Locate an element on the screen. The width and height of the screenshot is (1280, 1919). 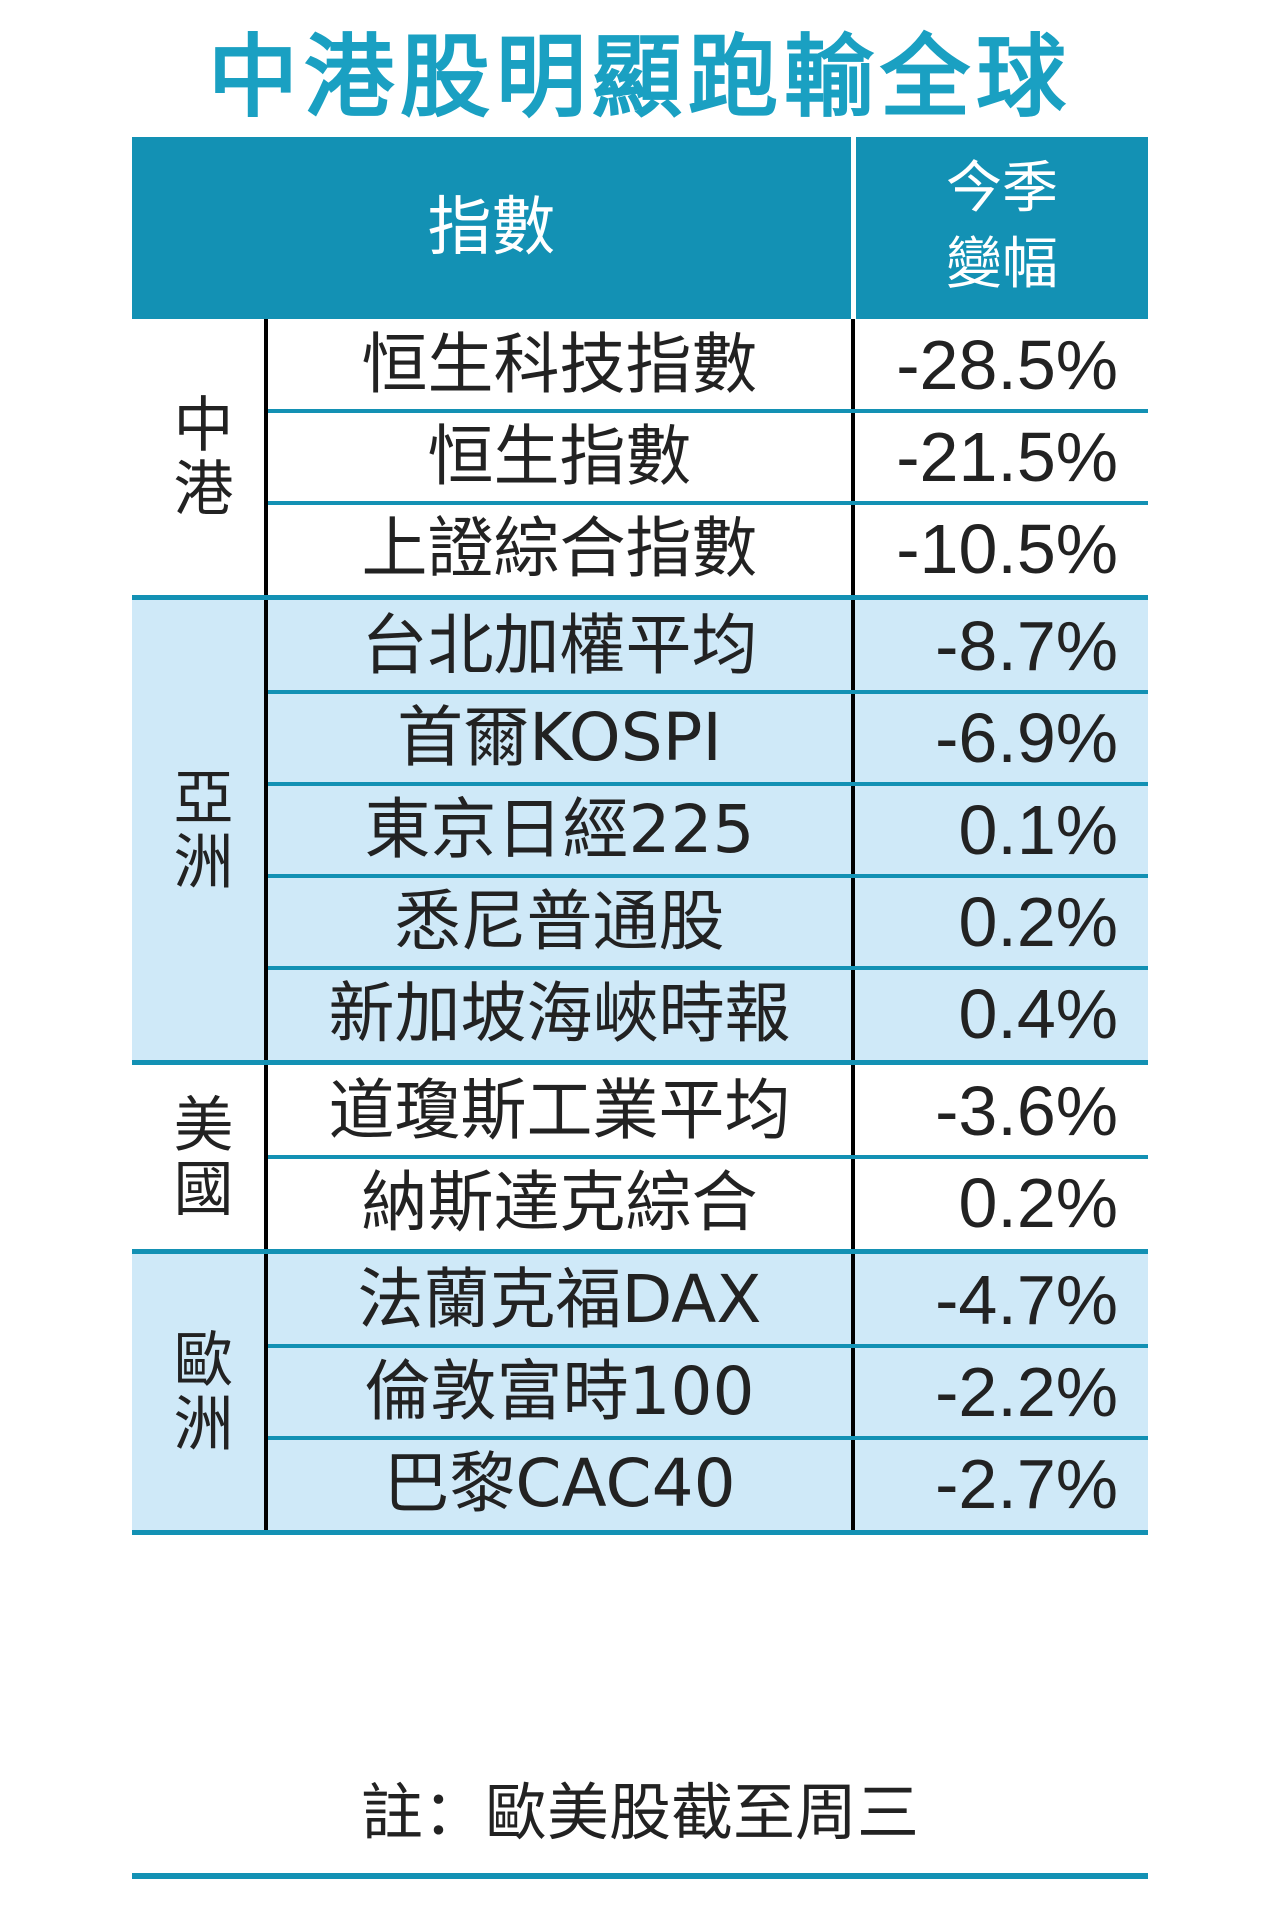
change-value: -10.5% is located at coordinates (1007, 549).